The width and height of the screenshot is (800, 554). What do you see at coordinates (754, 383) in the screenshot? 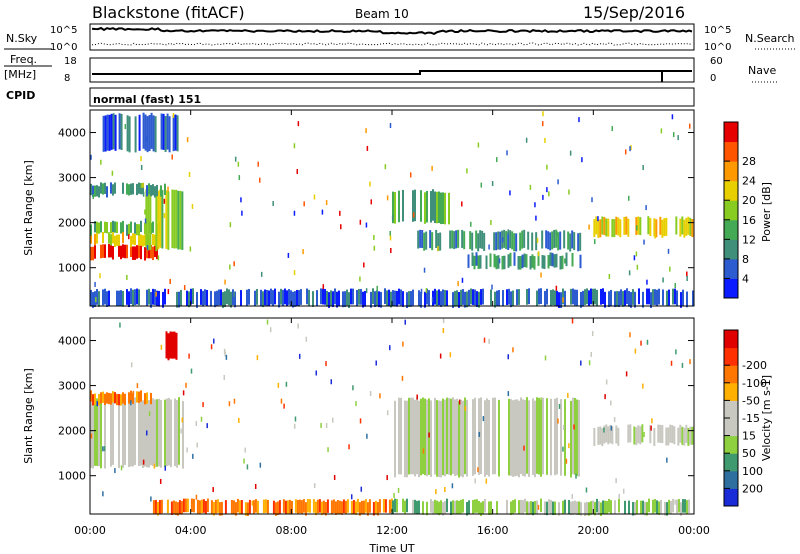
I see `colorbar-tick-label: -100` at bounding box center [754, 383].